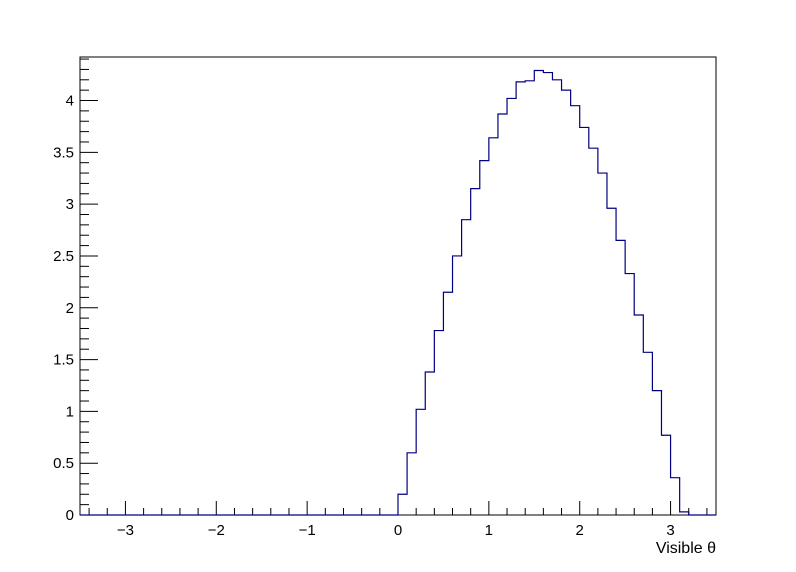 The width and height of the screenshot is (796, 572). What do you see at coordinates (70, 204) in the screenshot?
I see `y-tick-label: 3` at bounding box center [70, 204].